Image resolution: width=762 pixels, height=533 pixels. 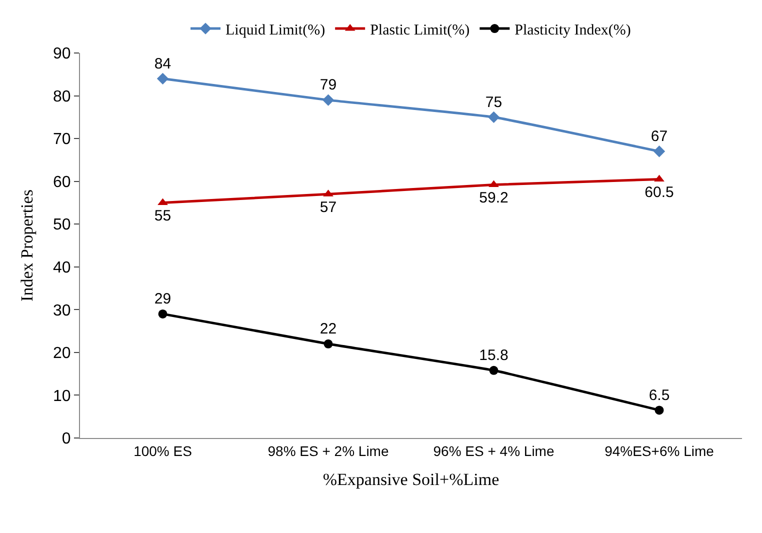 What do you see at coordinates (328, 329) in the screenshot?
I see `data-label: 22` at bounding box center [328, 329].